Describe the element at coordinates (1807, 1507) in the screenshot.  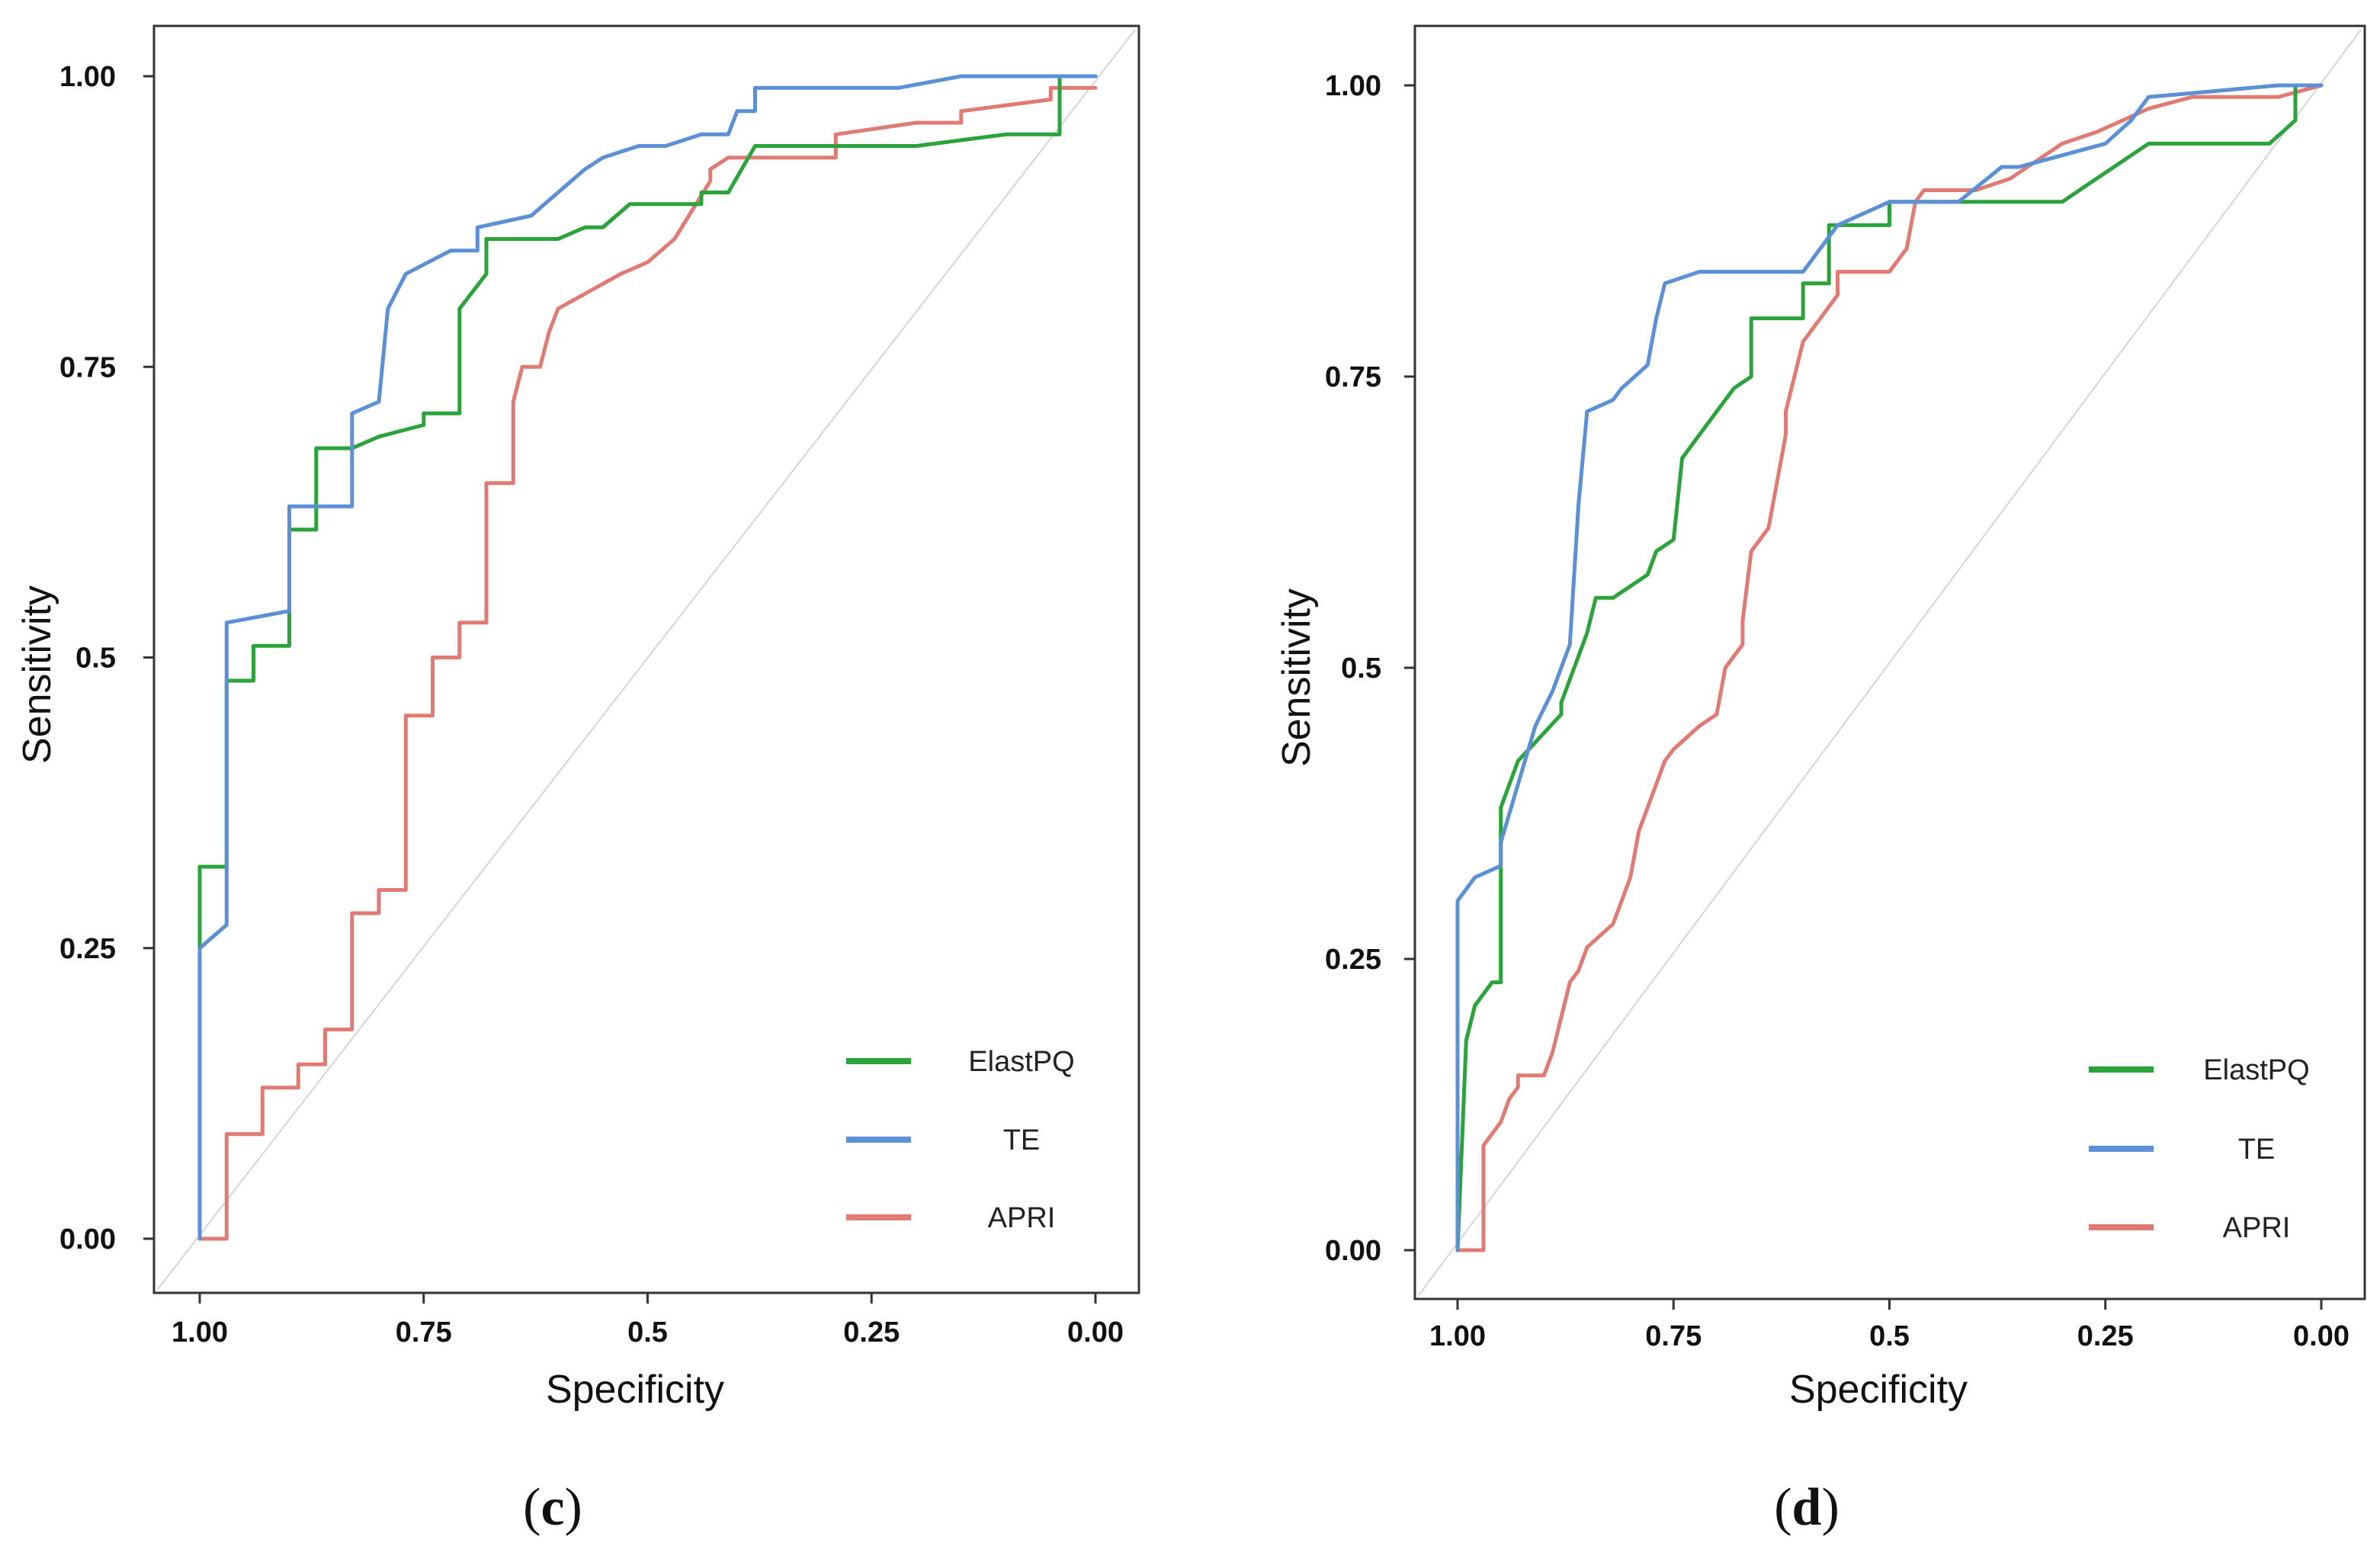
I see `panel-label: (d)` at that location.